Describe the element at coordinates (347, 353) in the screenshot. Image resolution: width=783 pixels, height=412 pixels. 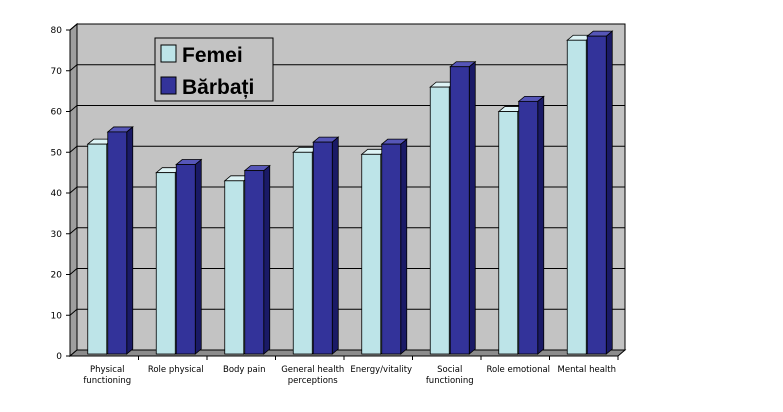
I see `floor` at that location.